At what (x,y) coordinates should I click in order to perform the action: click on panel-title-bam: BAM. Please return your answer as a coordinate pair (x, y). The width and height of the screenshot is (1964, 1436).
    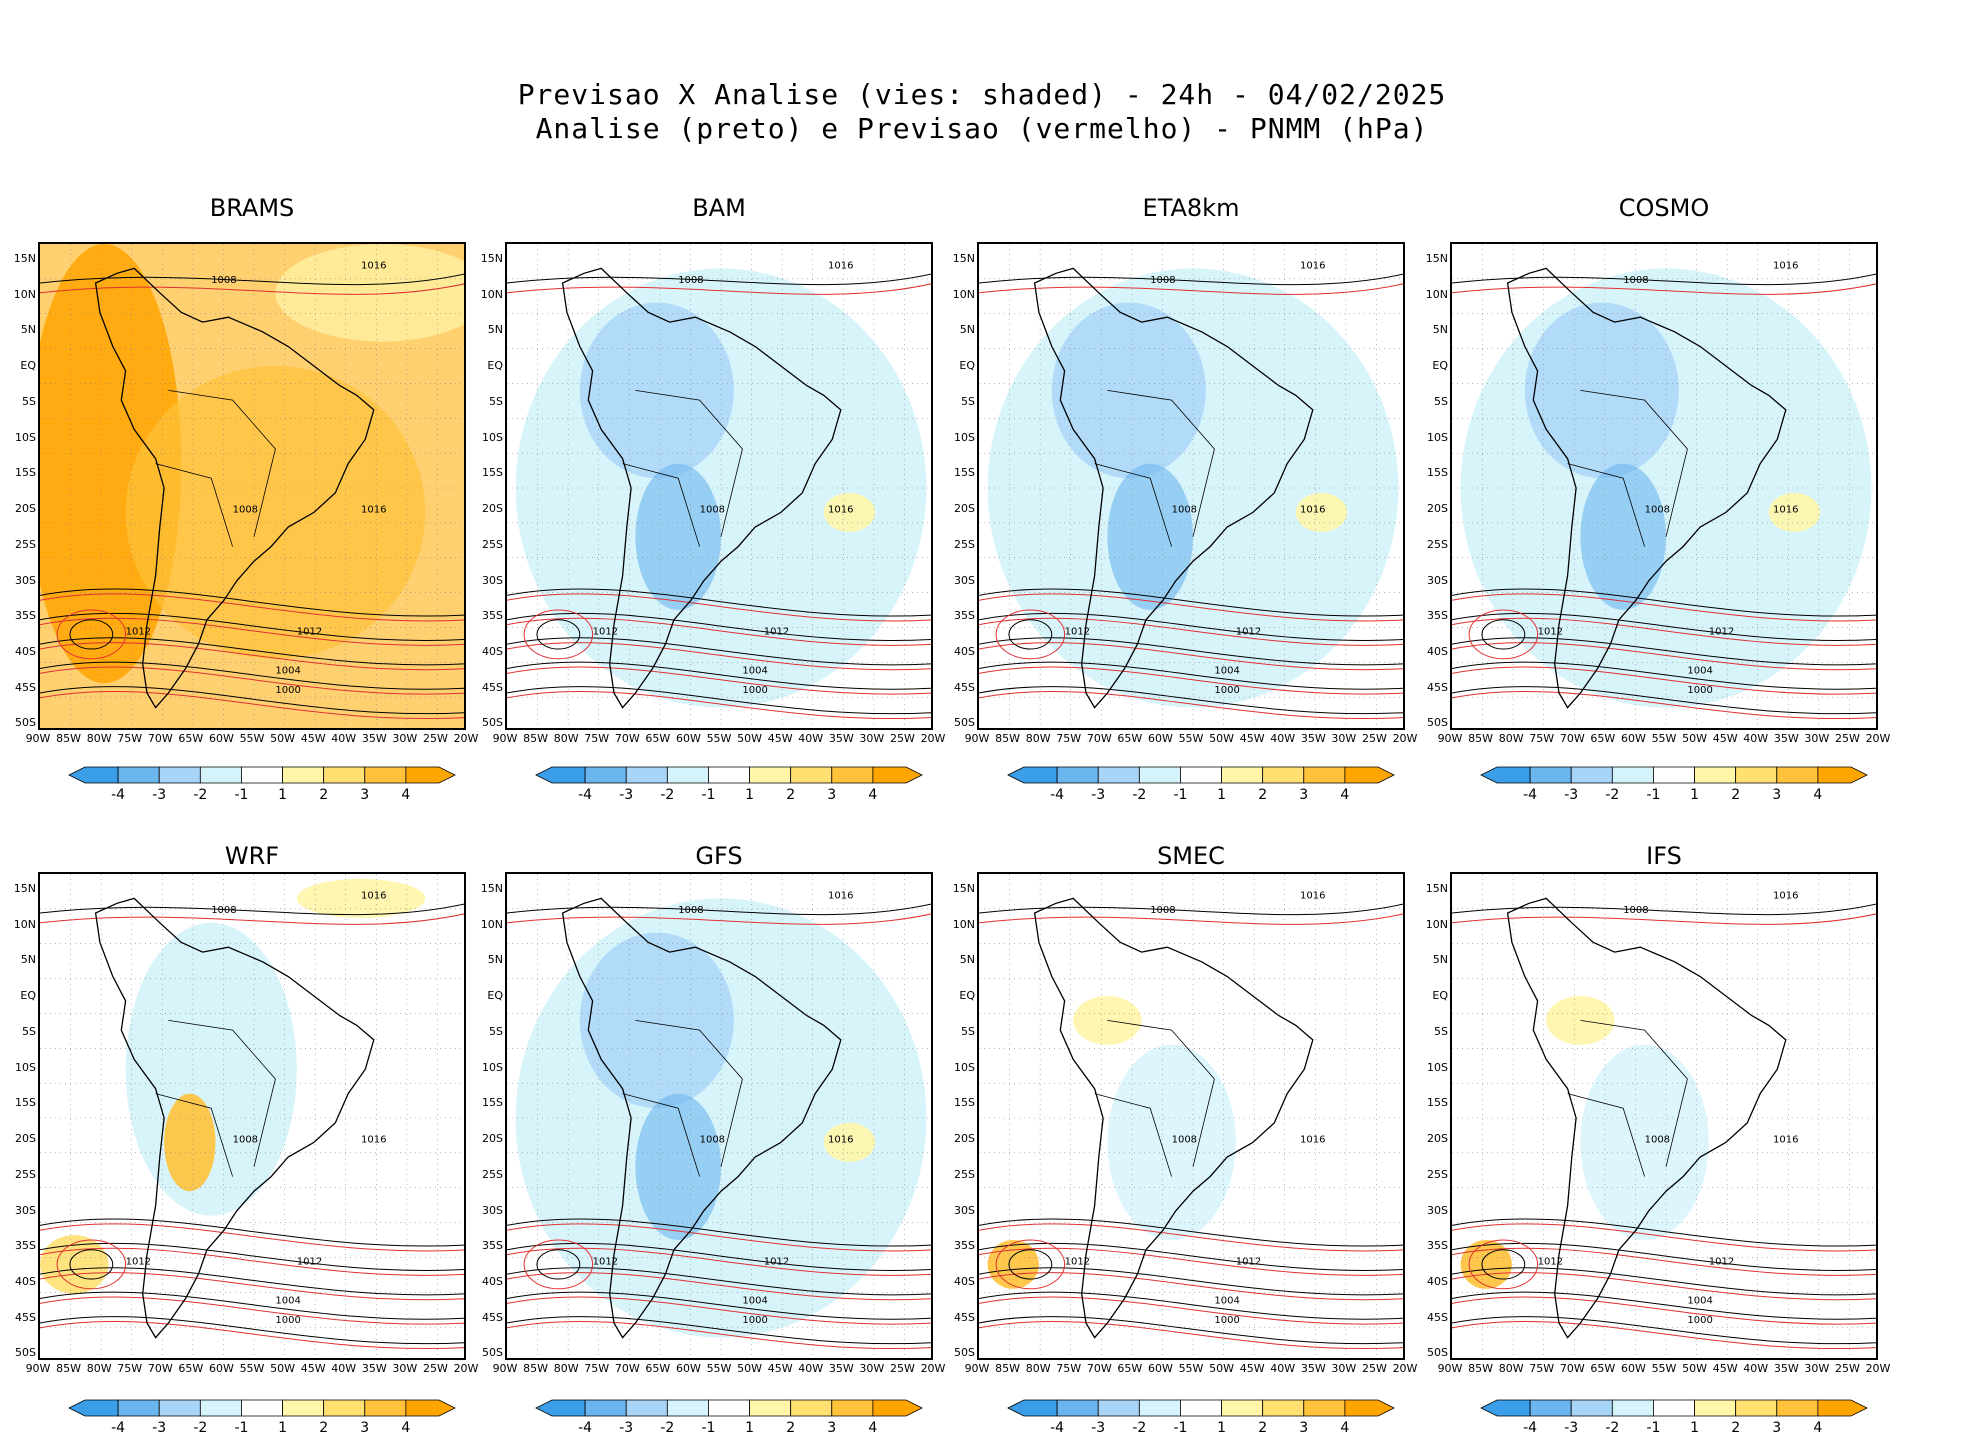
    Looking at the image, I should click on (719, 208).